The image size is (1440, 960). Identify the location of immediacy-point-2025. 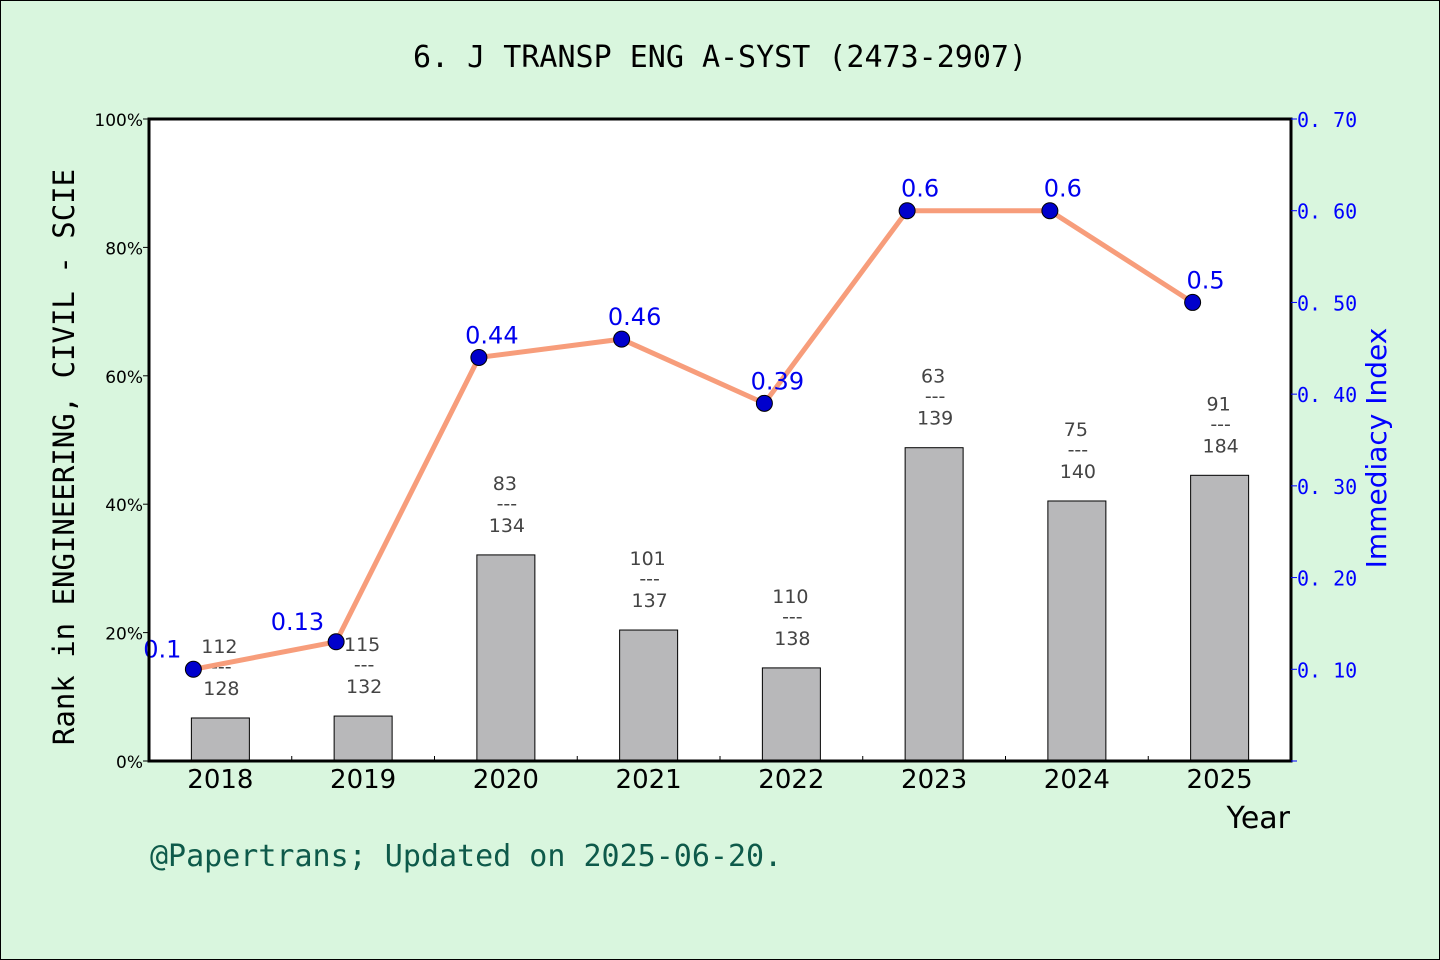
(1193, 302).